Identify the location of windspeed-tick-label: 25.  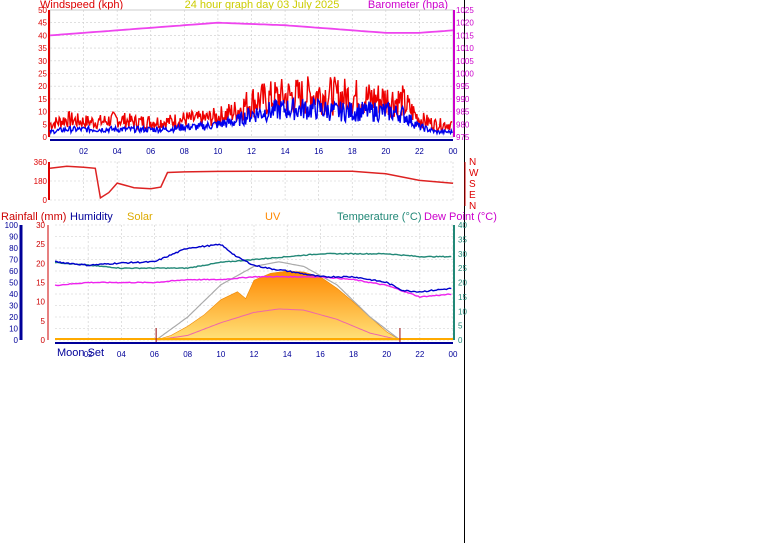
(42, 74).